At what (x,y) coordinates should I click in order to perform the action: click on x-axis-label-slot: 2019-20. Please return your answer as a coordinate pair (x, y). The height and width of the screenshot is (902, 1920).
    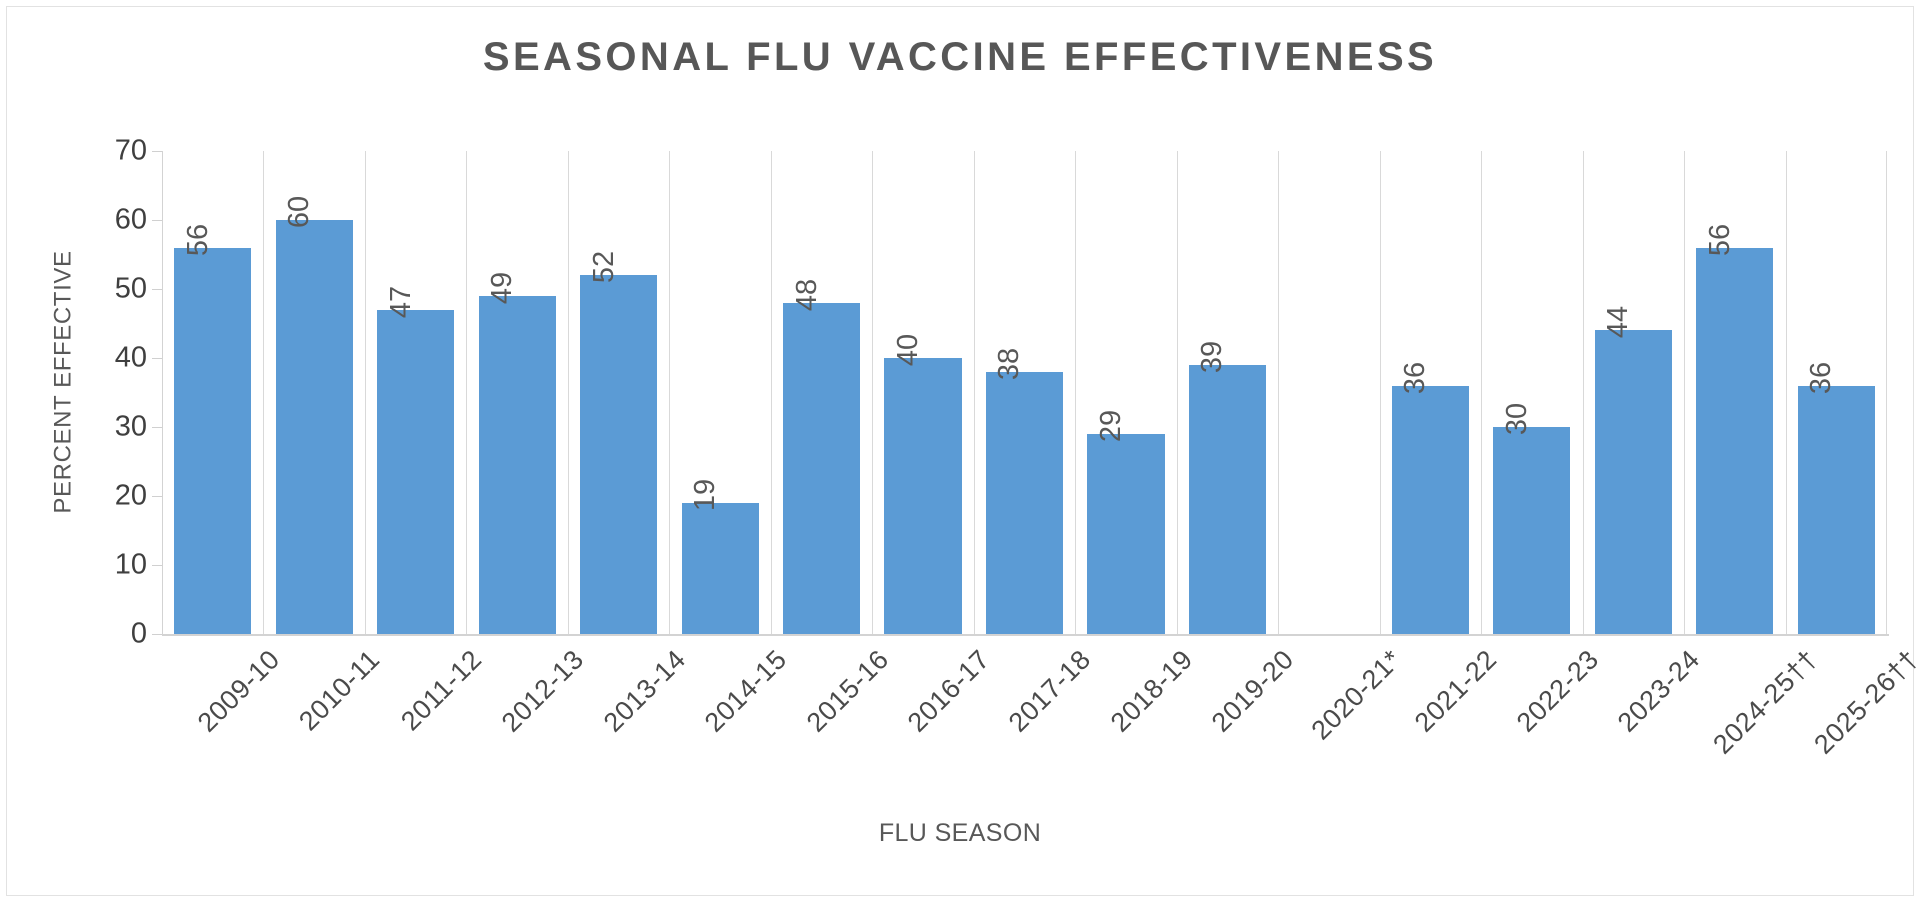
    Looking at the image, I should click on (1238, 720).